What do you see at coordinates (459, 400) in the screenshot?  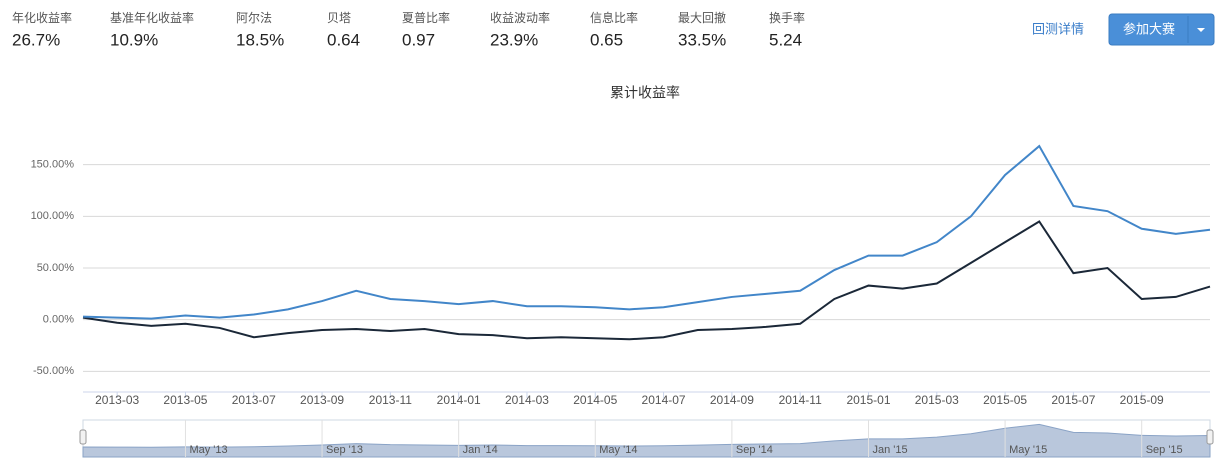 I see `x-tick-label: 2014-01` at bounding box center [459, 400].